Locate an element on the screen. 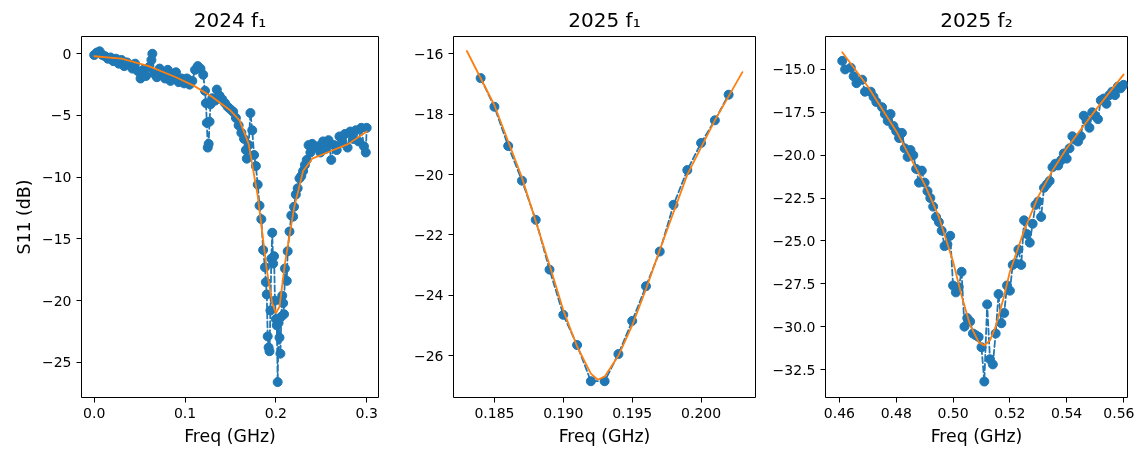 The image size is (1134, 456). x-tick-label: 0.195 is located at coordinates (632, 412).